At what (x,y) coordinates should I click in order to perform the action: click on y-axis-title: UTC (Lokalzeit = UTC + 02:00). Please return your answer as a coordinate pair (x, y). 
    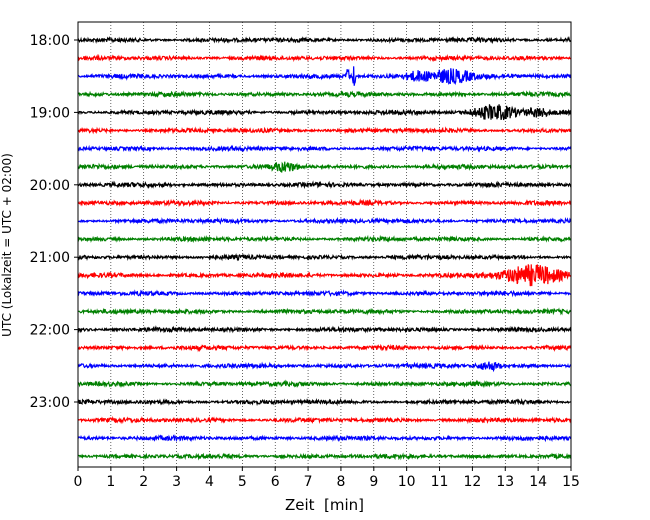
    Looking at the image, I should click on (7, 245).